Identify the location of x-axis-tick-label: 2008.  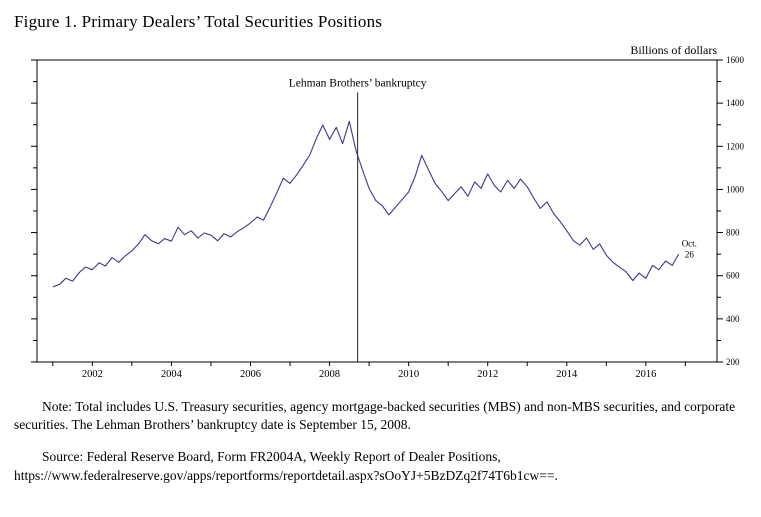
(329, 374).